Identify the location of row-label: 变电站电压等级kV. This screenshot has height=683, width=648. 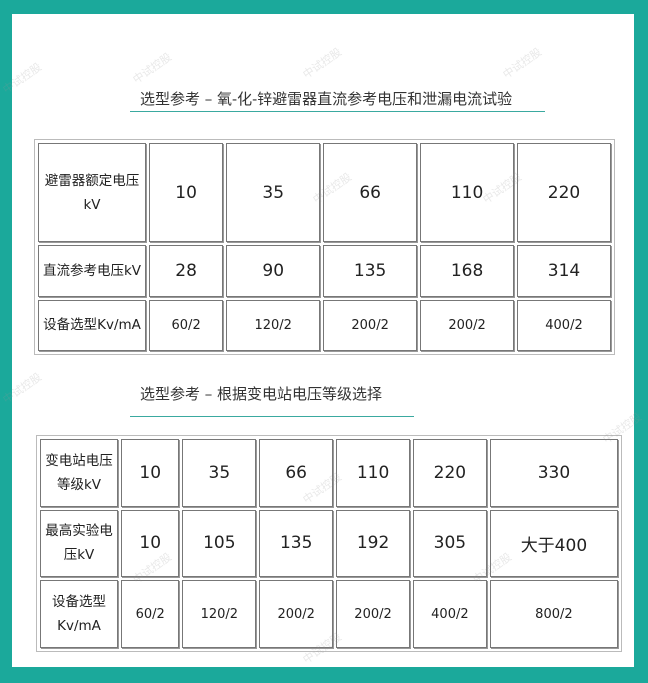
(79, 473).